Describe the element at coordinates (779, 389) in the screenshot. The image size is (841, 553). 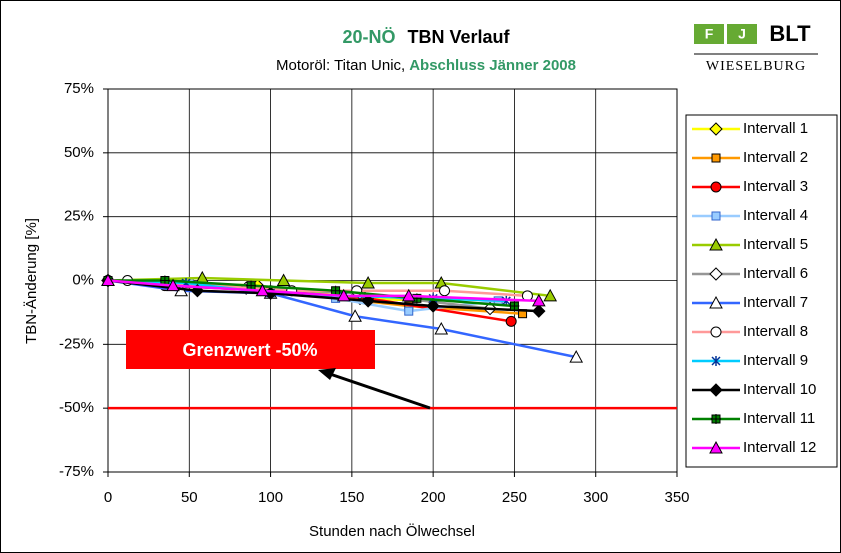
I see `legend-label: Intervall 10` at that location.